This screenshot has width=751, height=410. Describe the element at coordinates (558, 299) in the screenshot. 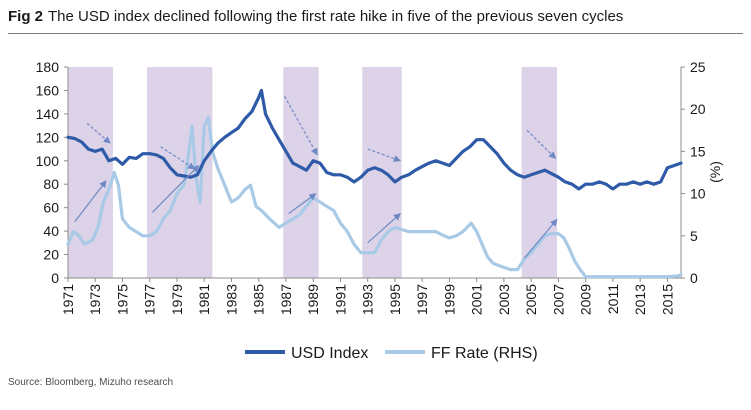

I see `x-tick-label: 2007` at that location.